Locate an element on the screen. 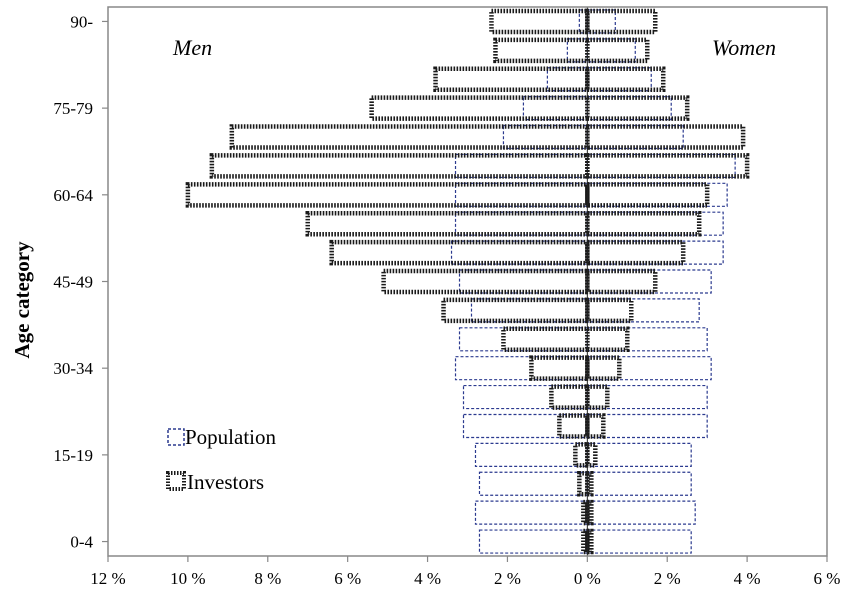 This screenshot has height=594, width=851. x-tick-label: 8 % is located at coordinates (267, 578).